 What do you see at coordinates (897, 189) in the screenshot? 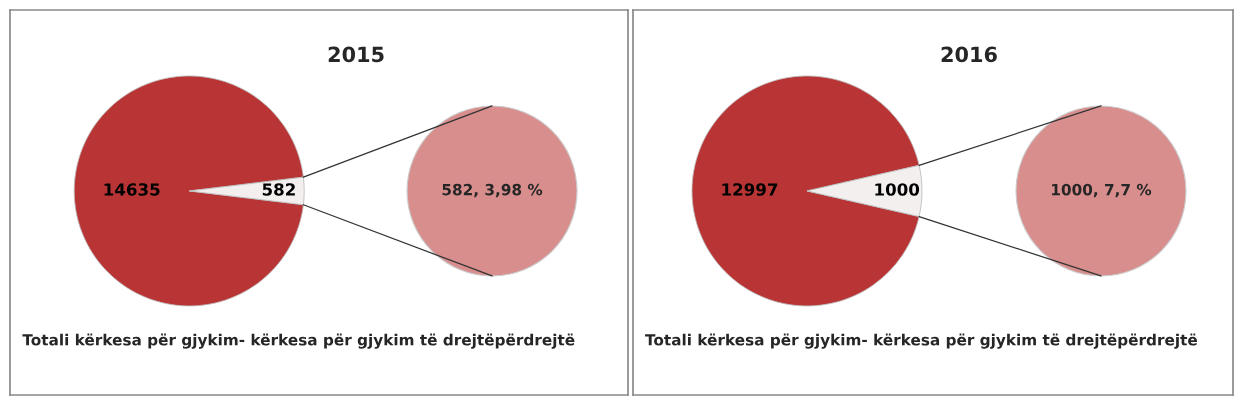
I see `data-label: 1000` at bounding box center [897, 189].